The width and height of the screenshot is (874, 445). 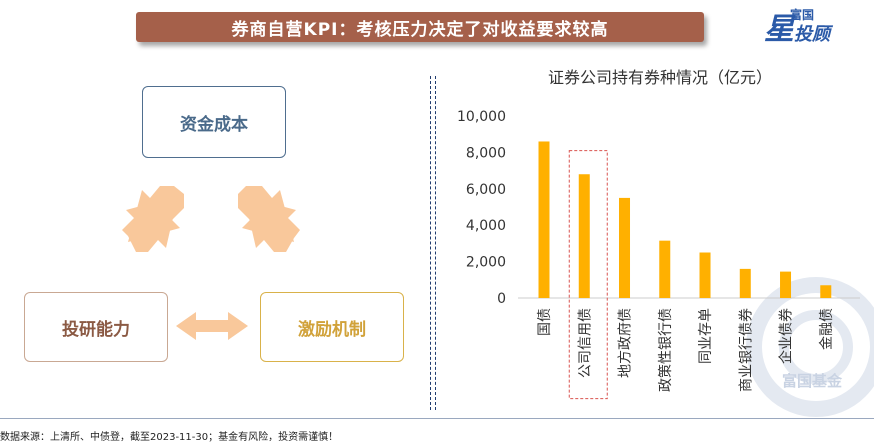 What do you see at coordinates (746, 350) in the screenshot?
I see `x-tick-label: 商业银行债券` at bounding box center [746, 350].